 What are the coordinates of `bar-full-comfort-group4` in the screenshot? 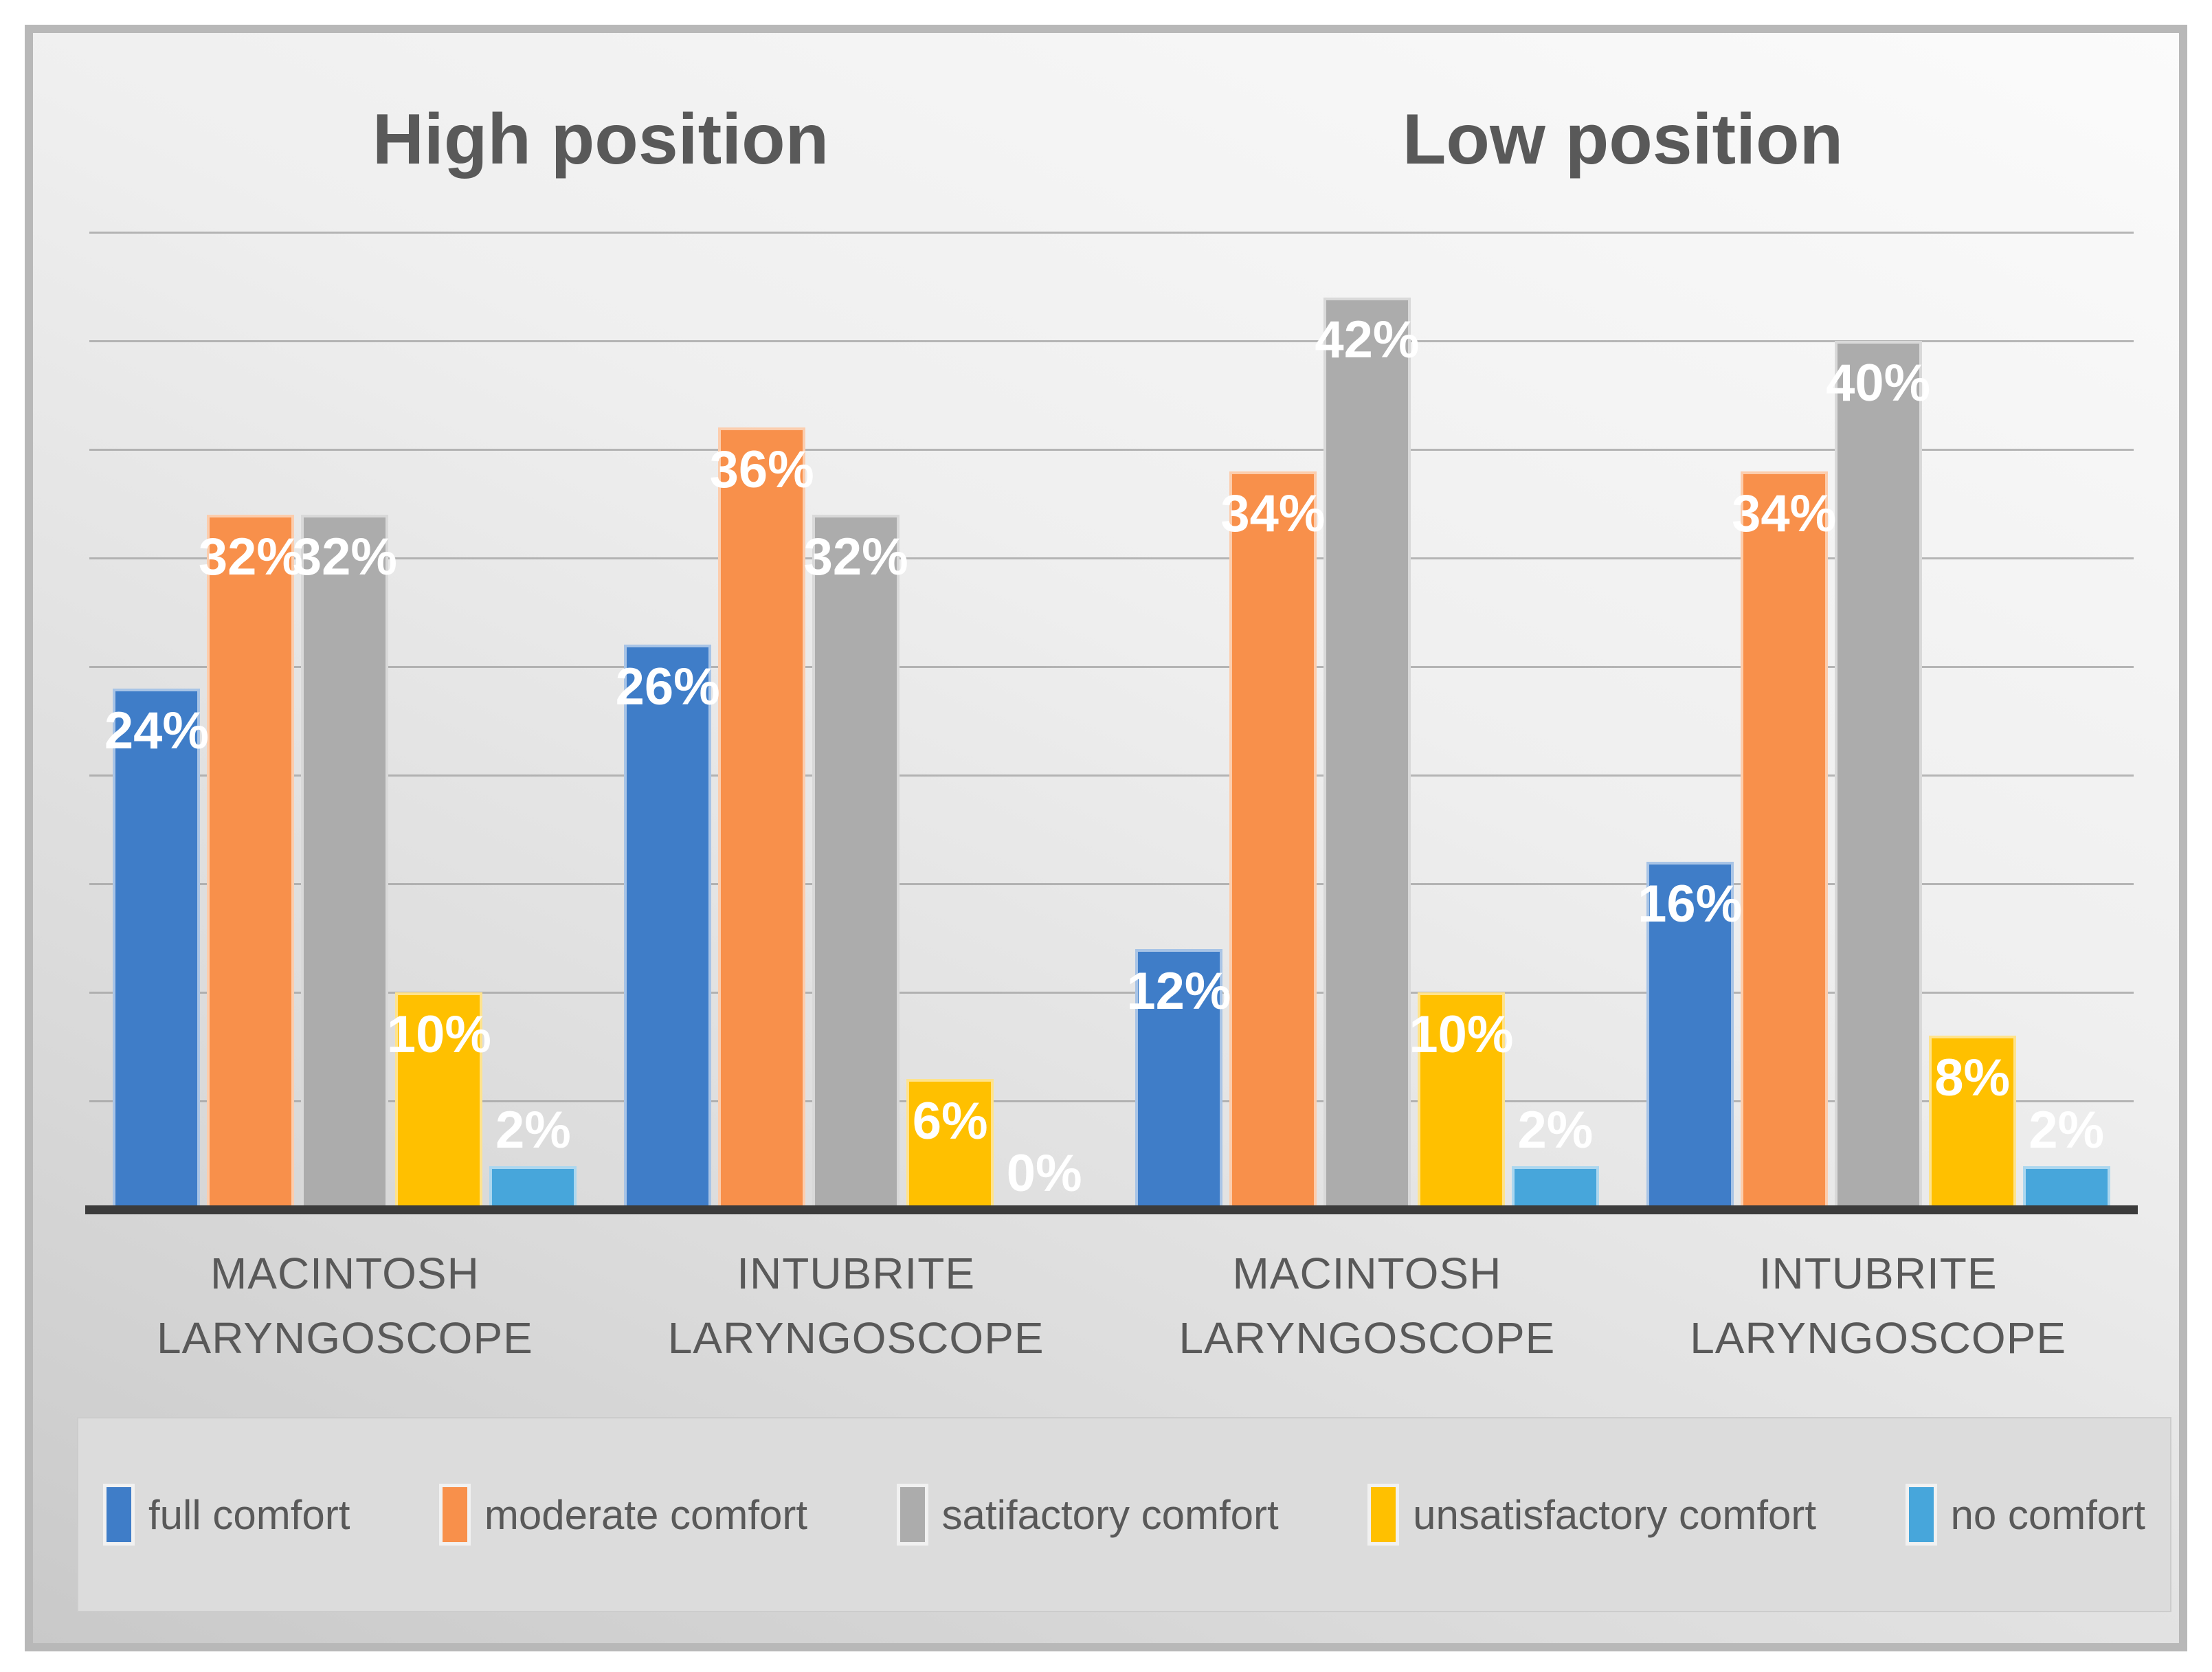 It's located at (1690, 1036).